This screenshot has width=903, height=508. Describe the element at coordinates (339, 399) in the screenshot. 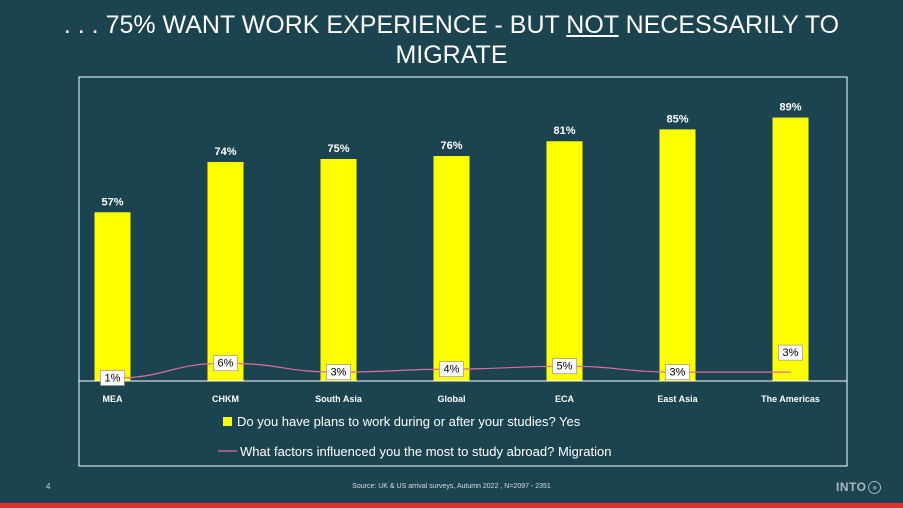

I see `x-tick-label: South Asia` at that location.